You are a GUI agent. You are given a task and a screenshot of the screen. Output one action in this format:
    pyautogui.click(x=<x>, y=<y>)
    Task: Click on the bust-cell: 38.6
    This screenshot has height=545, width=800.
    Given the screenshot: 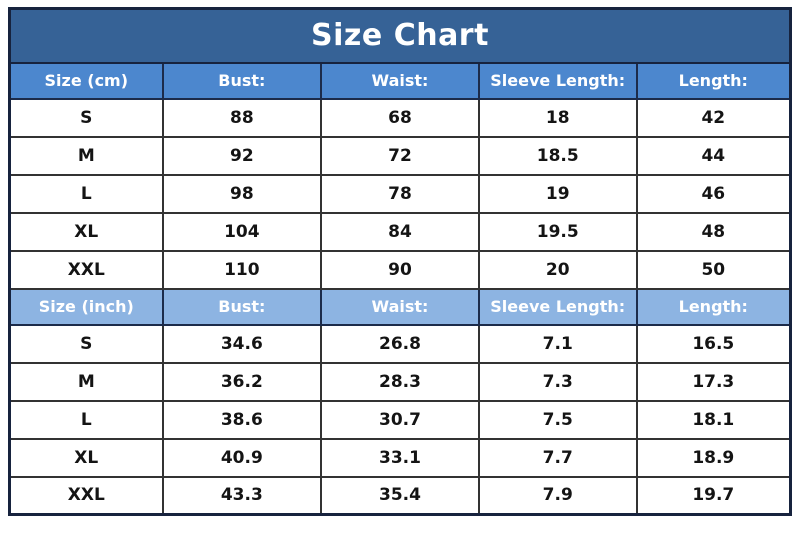 What is the action you would take?
    pyautogui.click(x=242, y=419)
    